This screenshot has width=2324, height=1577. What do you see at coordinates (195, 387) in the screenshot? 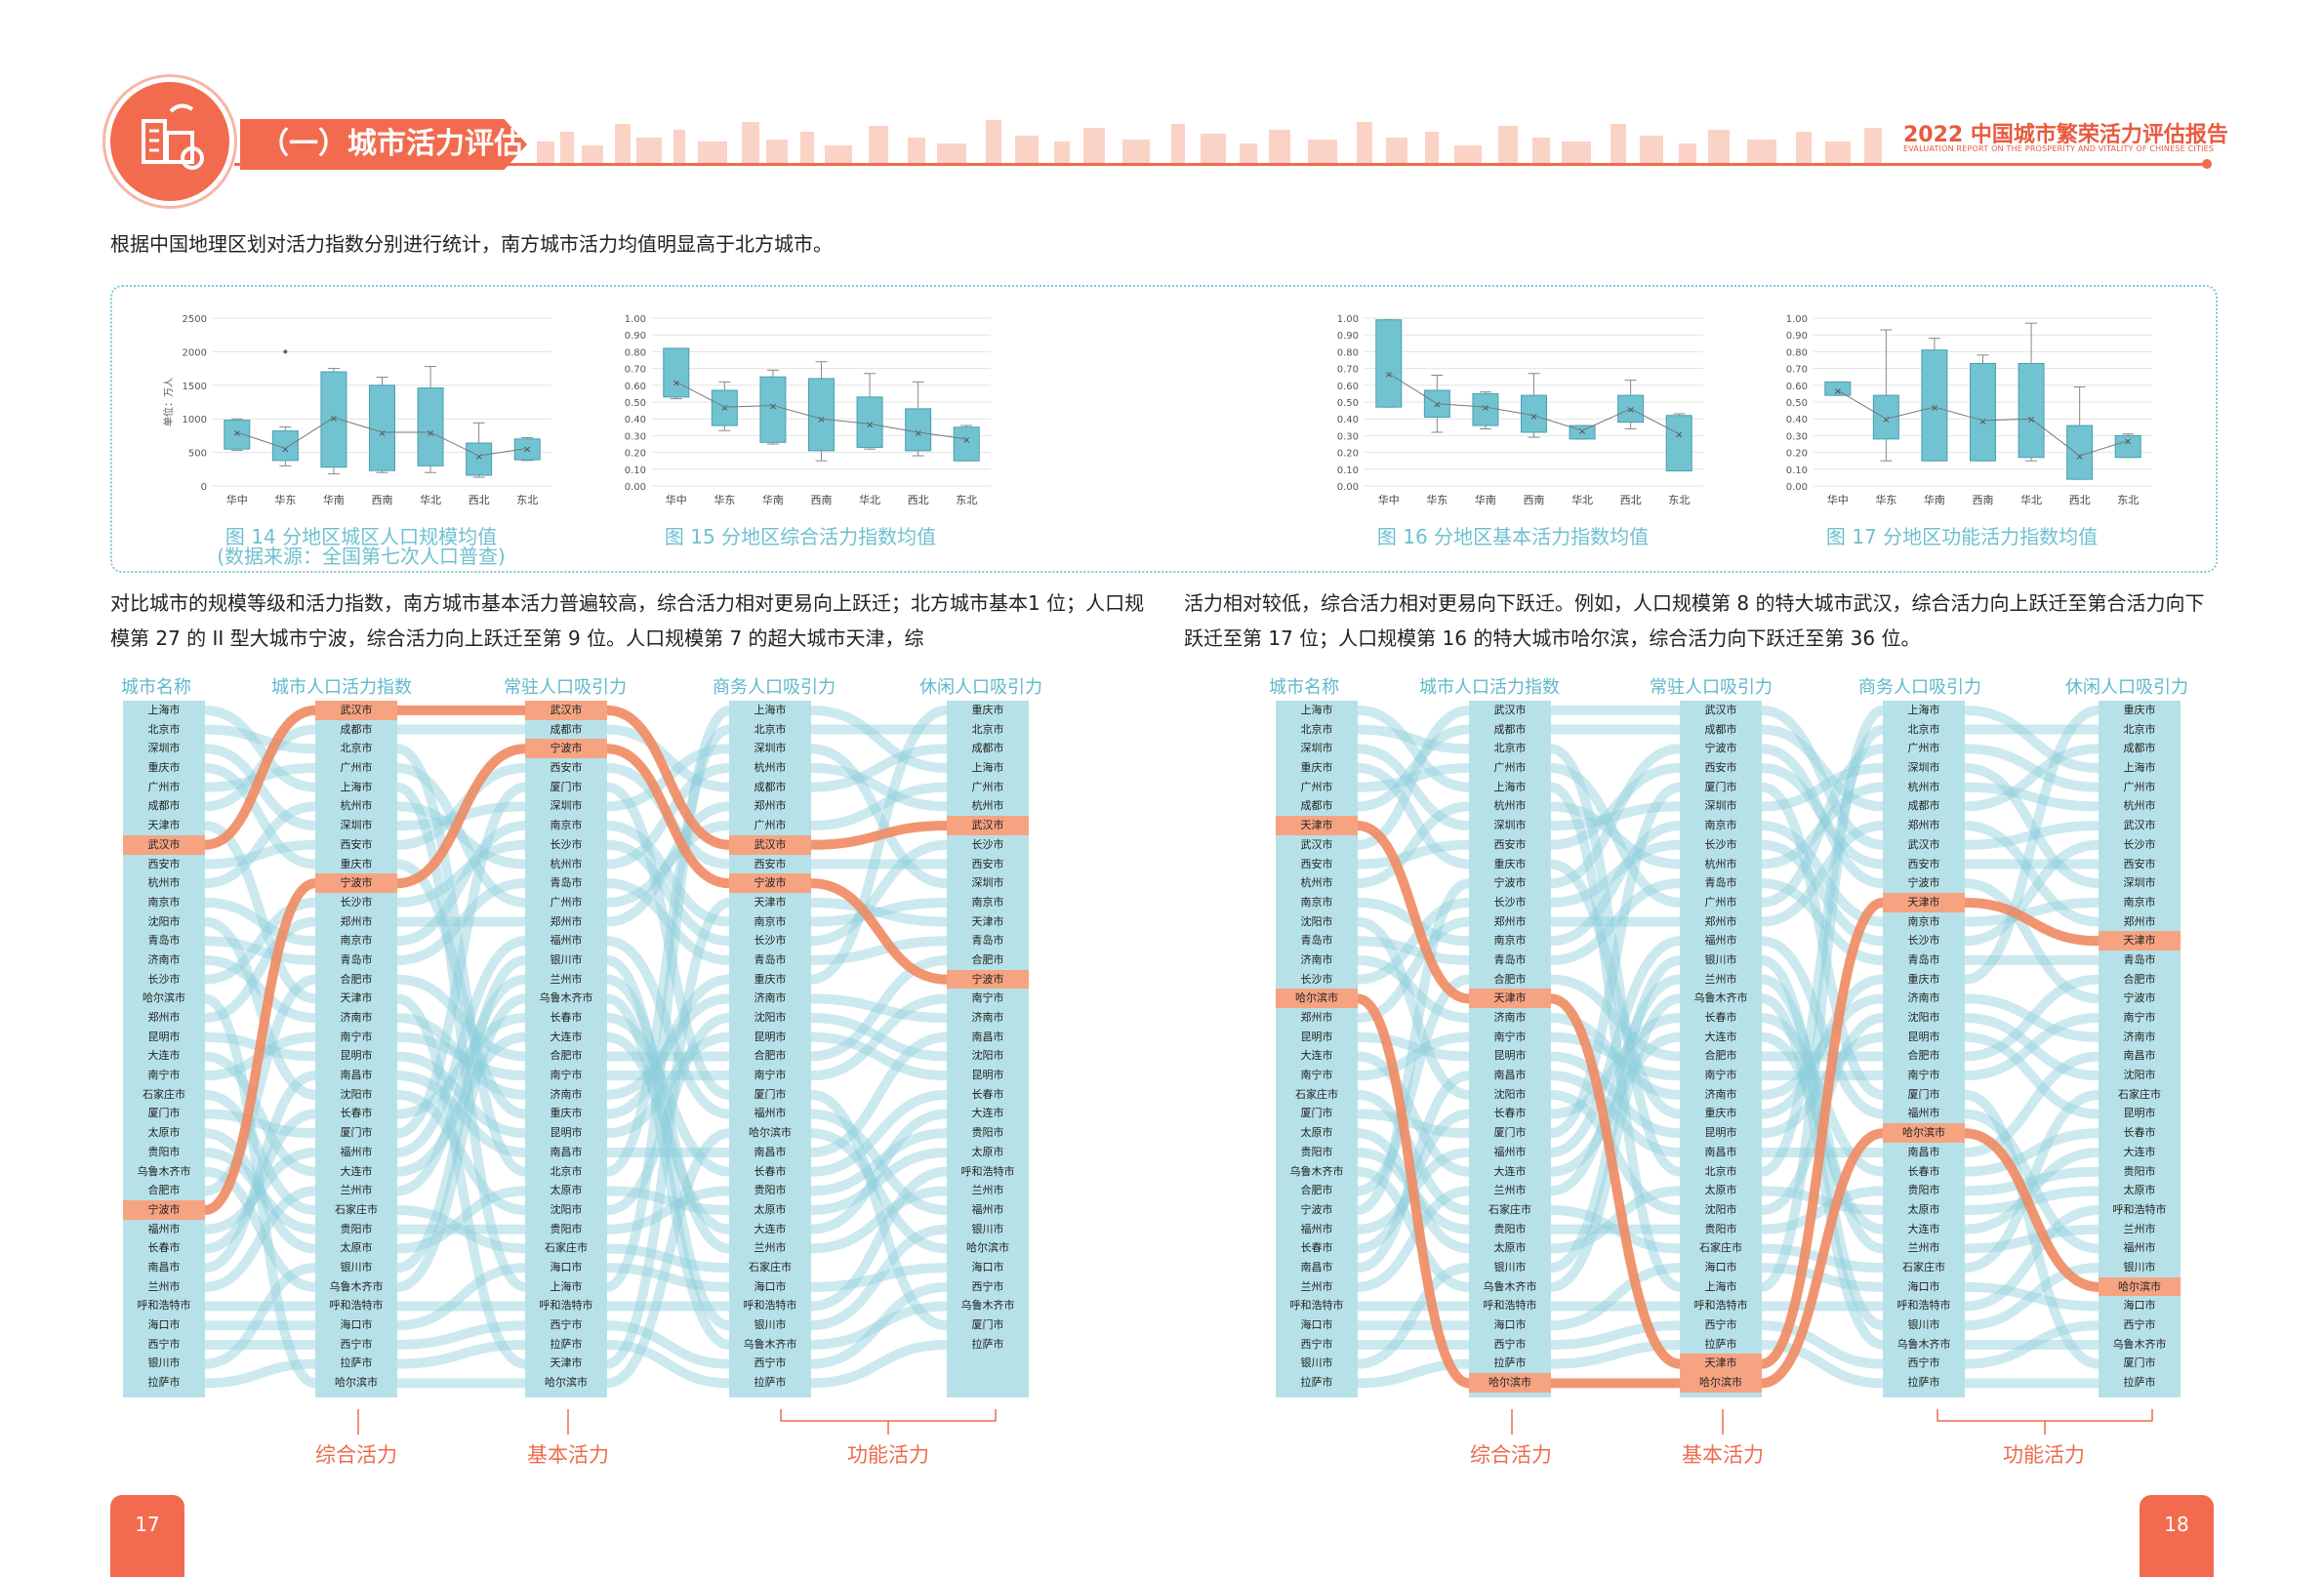
I see `y-tick-label: 1500` at bounding box center [195, 387].